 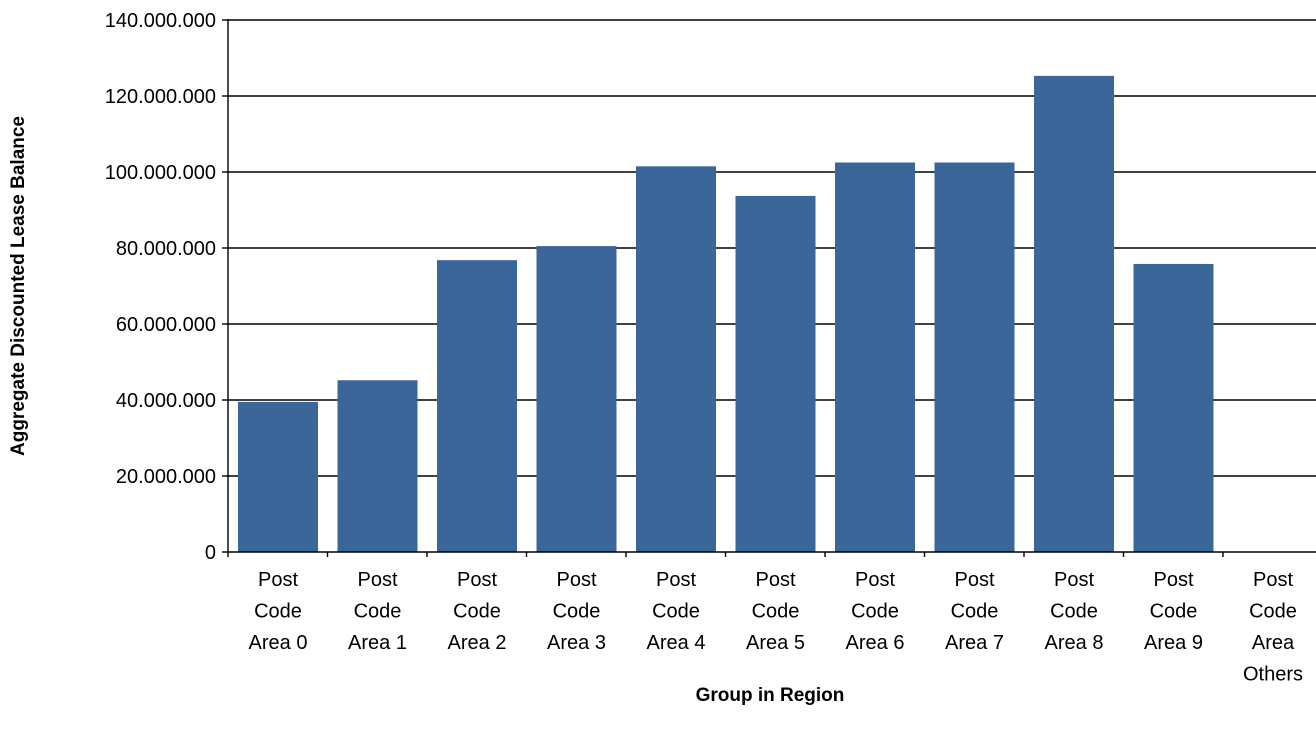 What do you see at coordinates (18, 286) in the screenshot?
I see `y-axis-title: Aggregate Discounted Lease Balance` at bounding box center [18, 286].